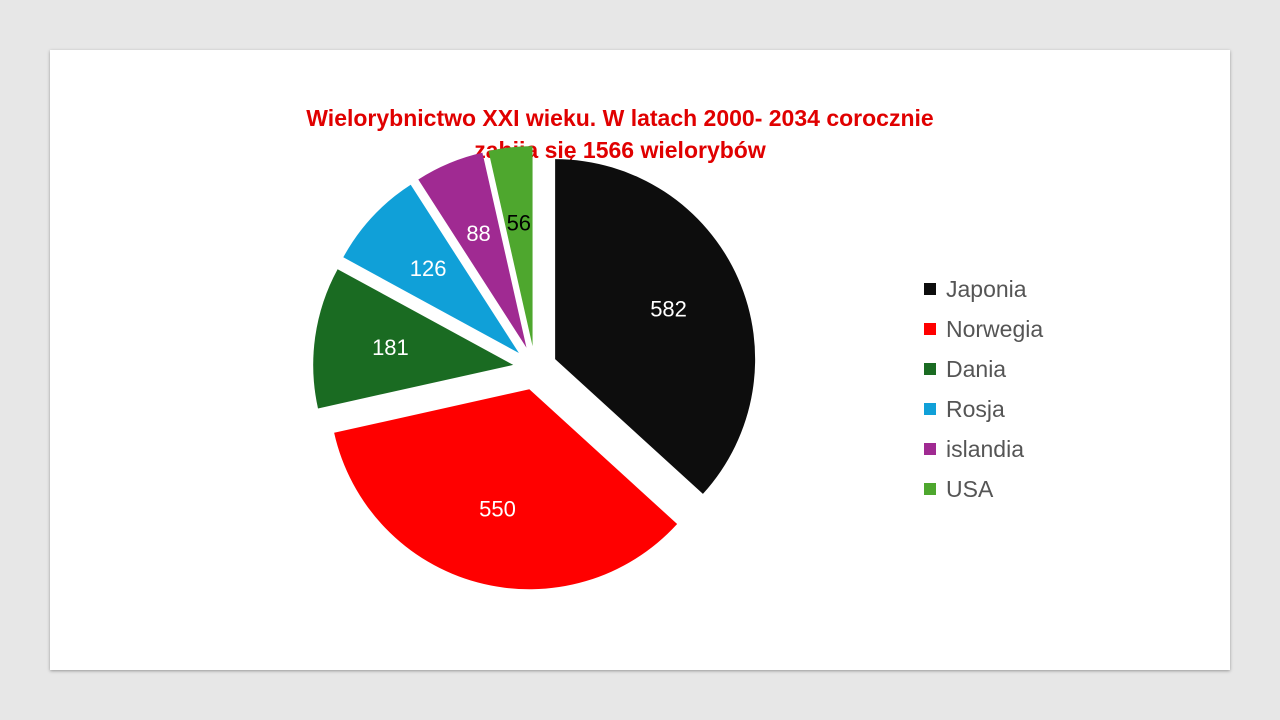 The image size is (1280, 720). Describe the element at coordinates (472, 250) in the screenshot. I see `pie-slice-islandia` at that location.